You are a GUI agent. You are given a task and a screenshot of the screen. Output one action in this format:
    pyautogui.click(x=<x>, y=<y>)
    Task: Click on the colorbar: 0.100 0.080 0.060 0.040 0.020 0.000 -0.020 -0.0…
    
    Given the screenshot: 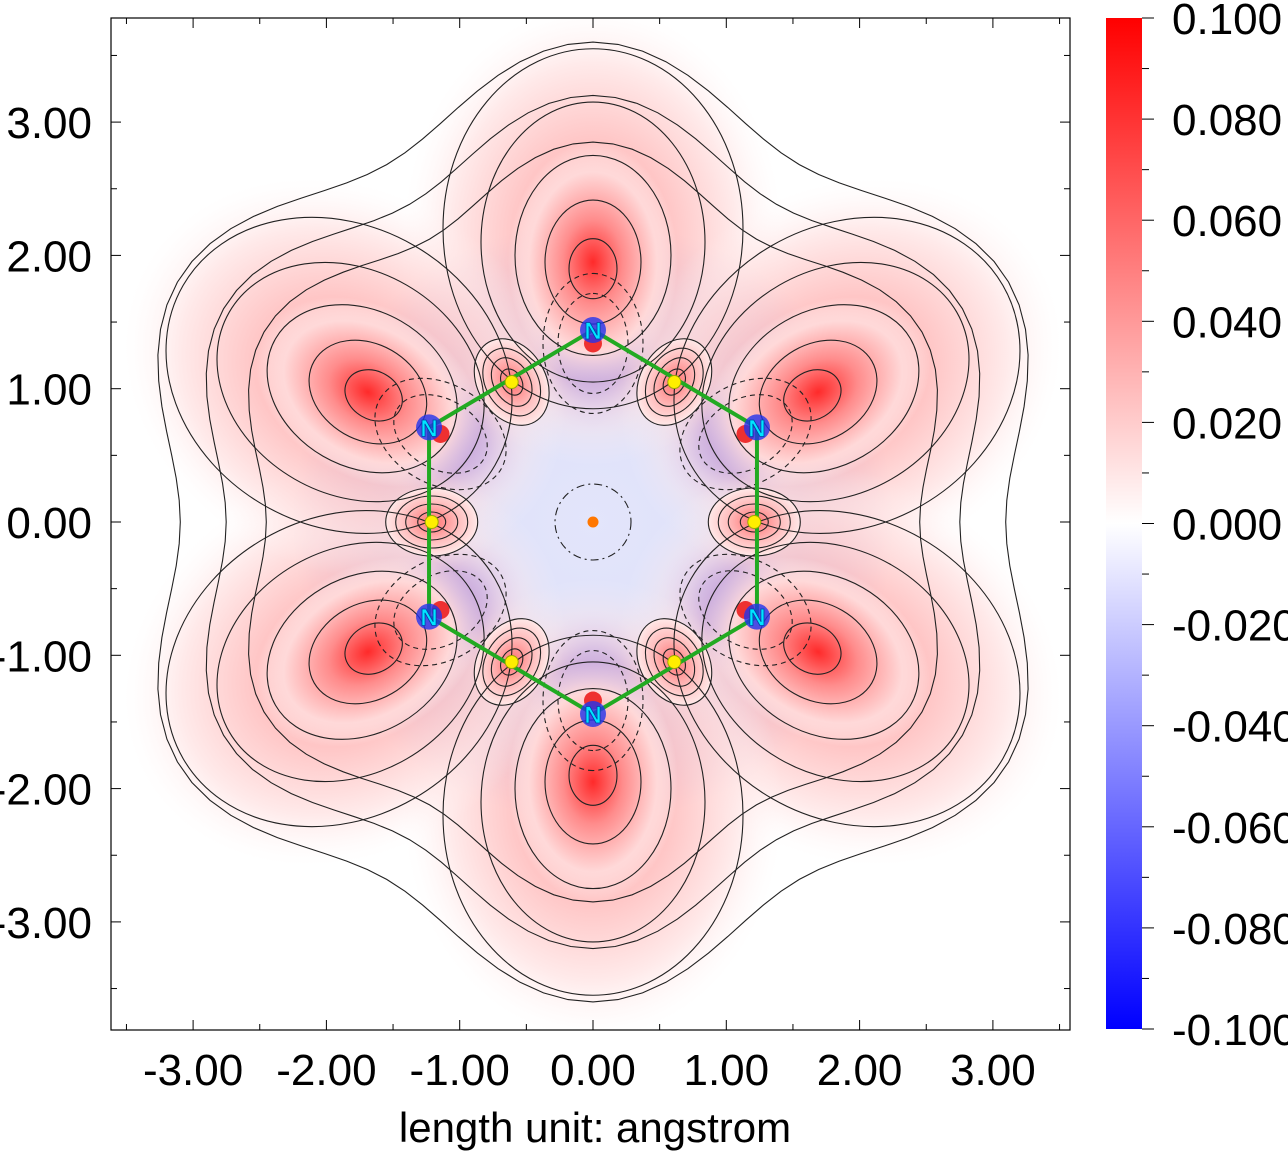 What is the action you would take?
    pyautogui.click(x=1197, y=527)
    